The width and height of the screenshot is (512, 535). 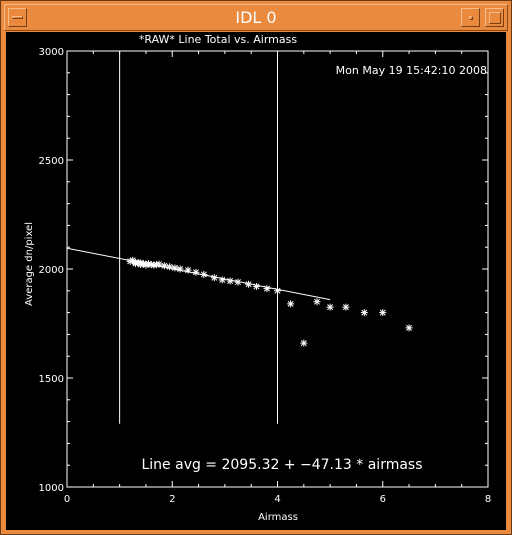 I want to click on plot-timestamp: Mon May 19 15:42:10 2008, so click(x=411, y=70).